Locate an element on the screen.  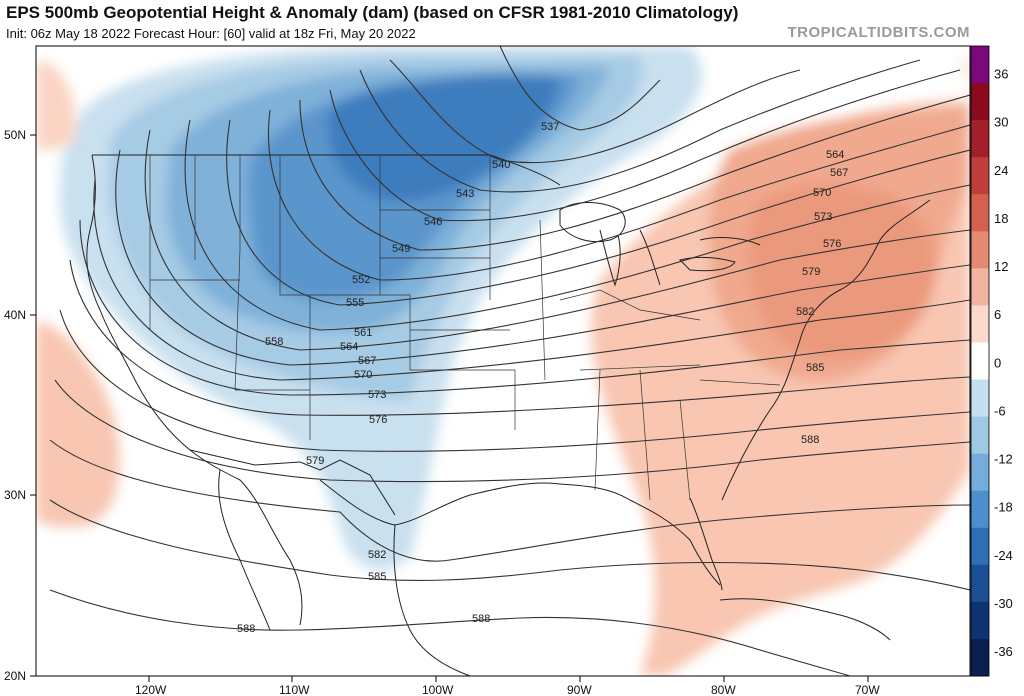
colorbar-label: -24 is located at coordinates (1003, 555).